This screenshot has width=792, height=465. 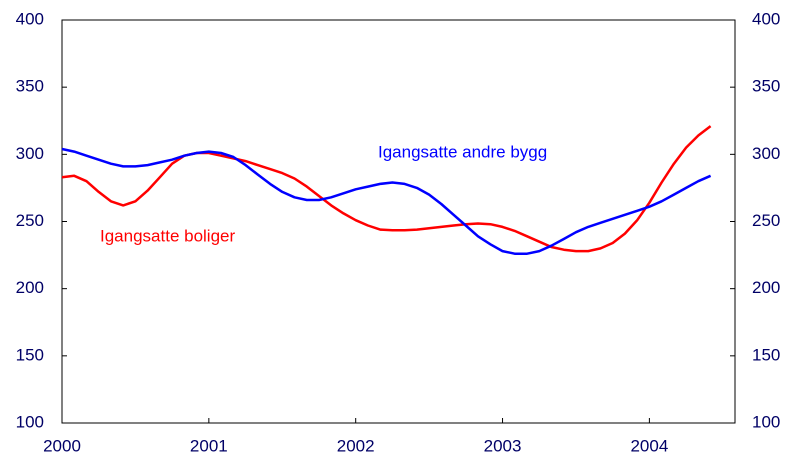 I want to click on y2-tick-label: 200, so click(x=766, y=287).